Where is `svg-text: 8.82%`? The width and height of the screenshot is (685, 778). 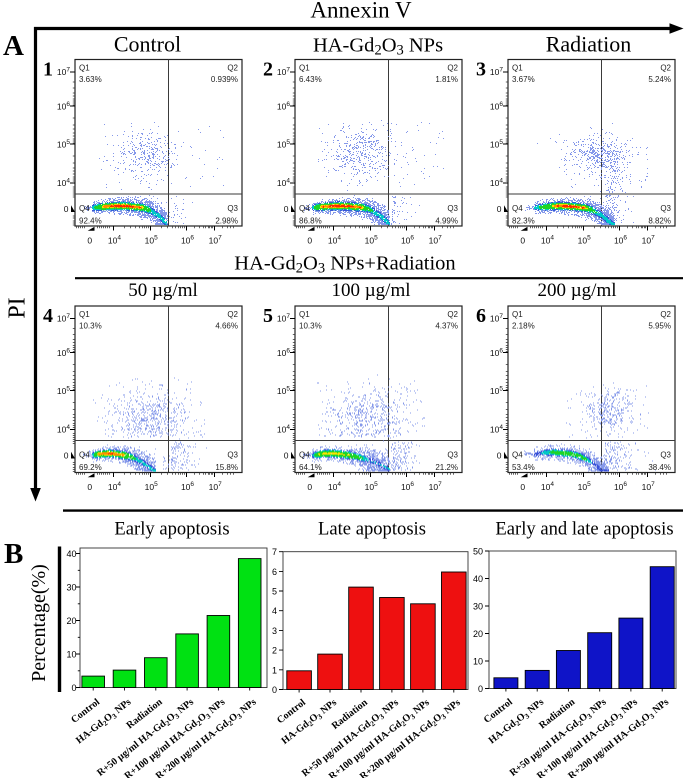 svg-text: 8.82% is located at coordinates (659, 221).